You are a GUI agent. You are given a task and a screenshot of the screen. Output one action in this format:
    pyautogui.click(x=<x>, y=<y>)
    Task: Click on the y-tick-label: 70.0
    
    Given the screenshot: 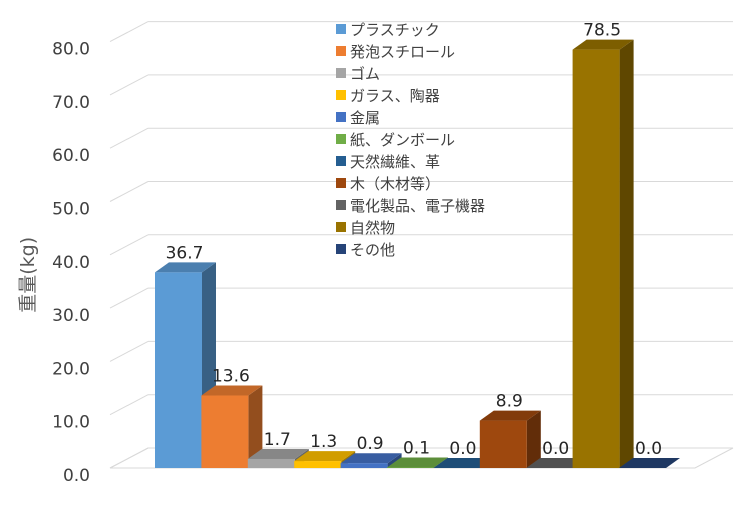 What is the action you would take?
    pyautogui.click(x=71, y=103)
    